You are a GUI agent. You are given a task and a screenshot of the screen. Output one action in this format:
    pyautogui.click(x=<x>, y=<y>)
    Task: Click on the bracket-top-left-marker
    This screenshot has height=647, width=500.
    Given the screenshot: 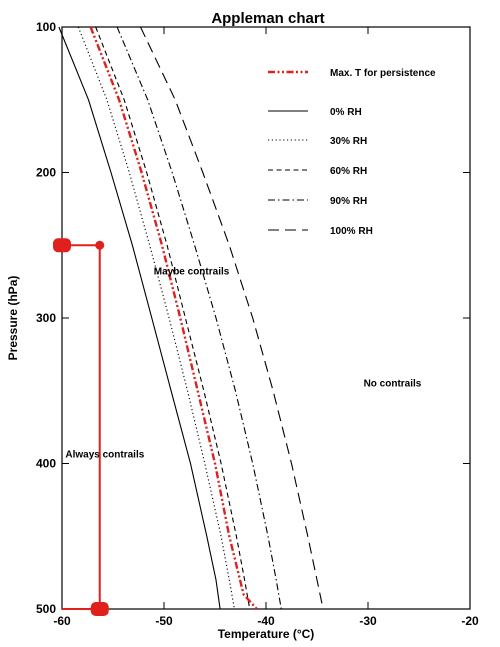 What is the action you would take?
    pyautogui.click(x=62, y=245)
    